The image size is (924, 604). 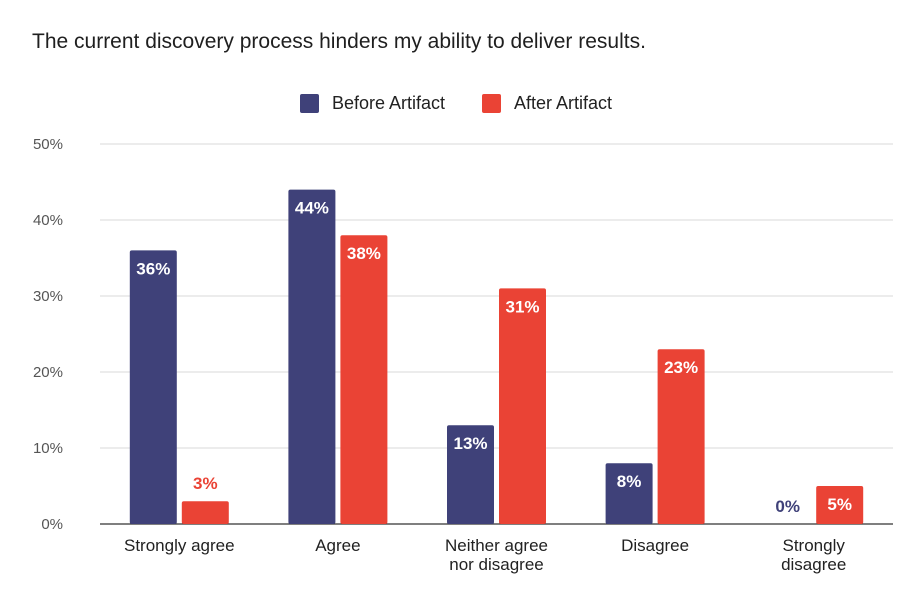 What do you see at coordinates (496, 564) in the screenshot?
I see `x-category-label: nor disagree` at bounding box center [496, 564].